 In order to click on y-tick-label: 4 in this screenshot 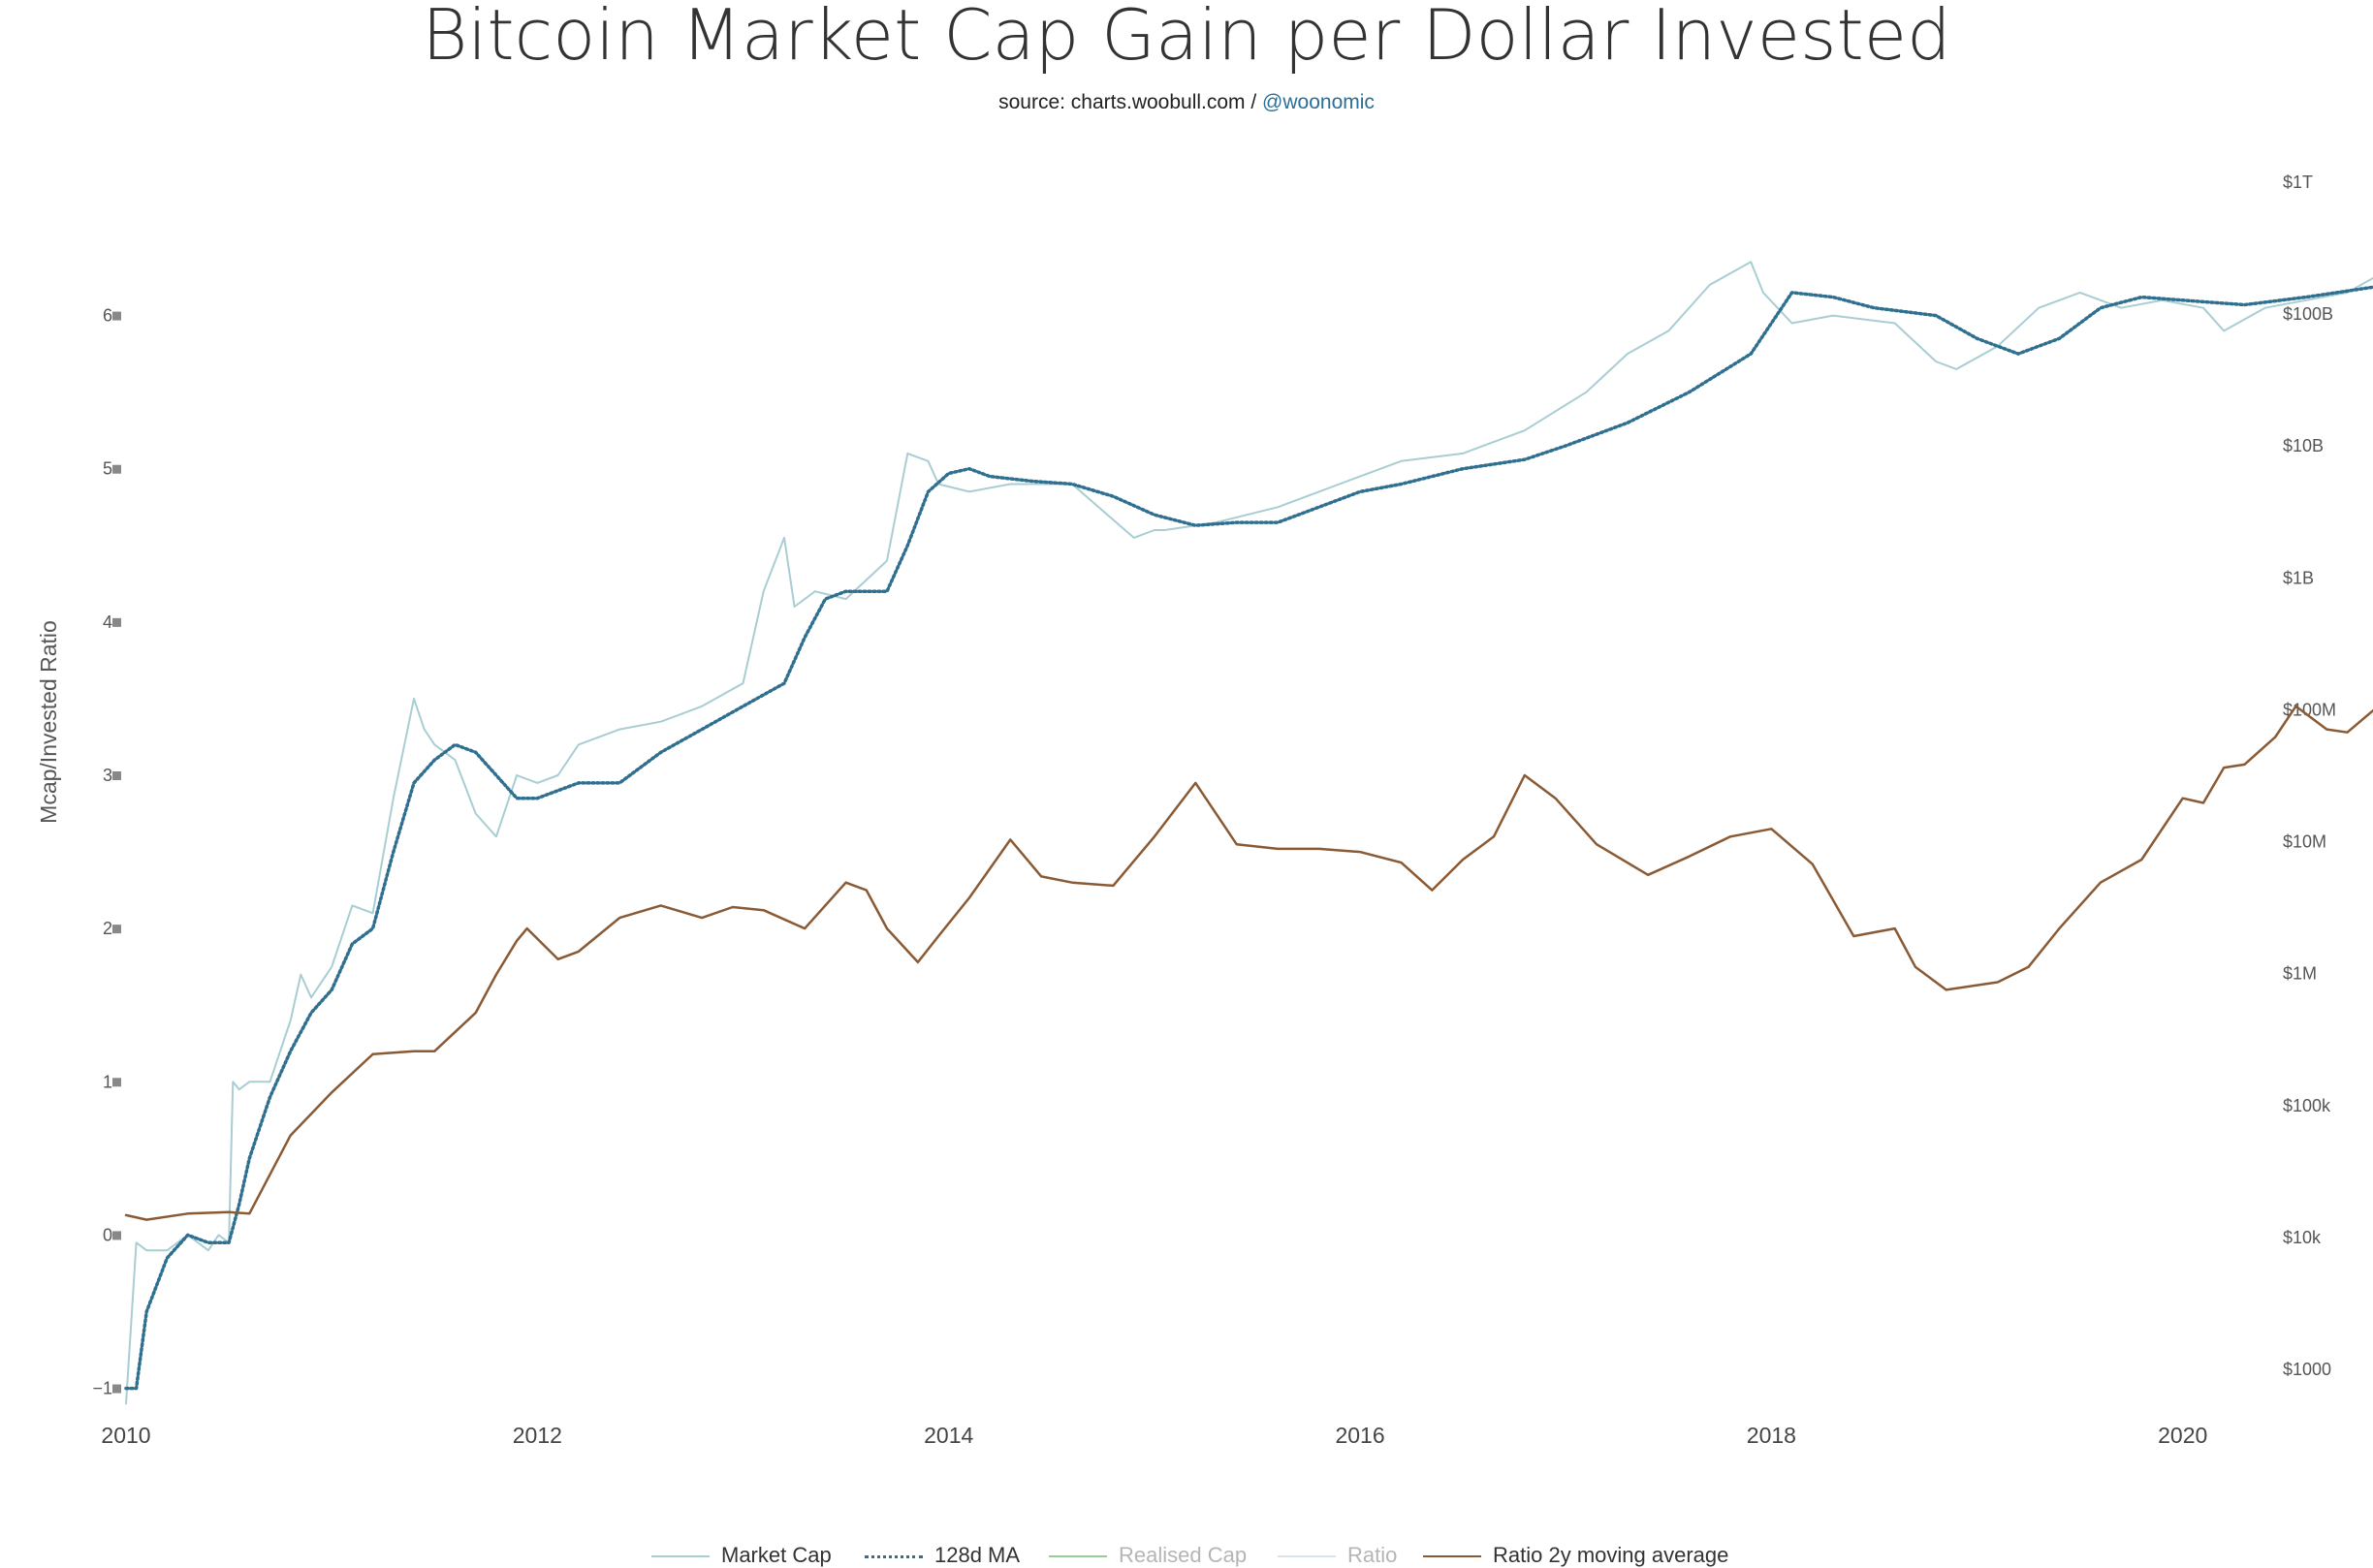, I will do `click(107, 622)`.